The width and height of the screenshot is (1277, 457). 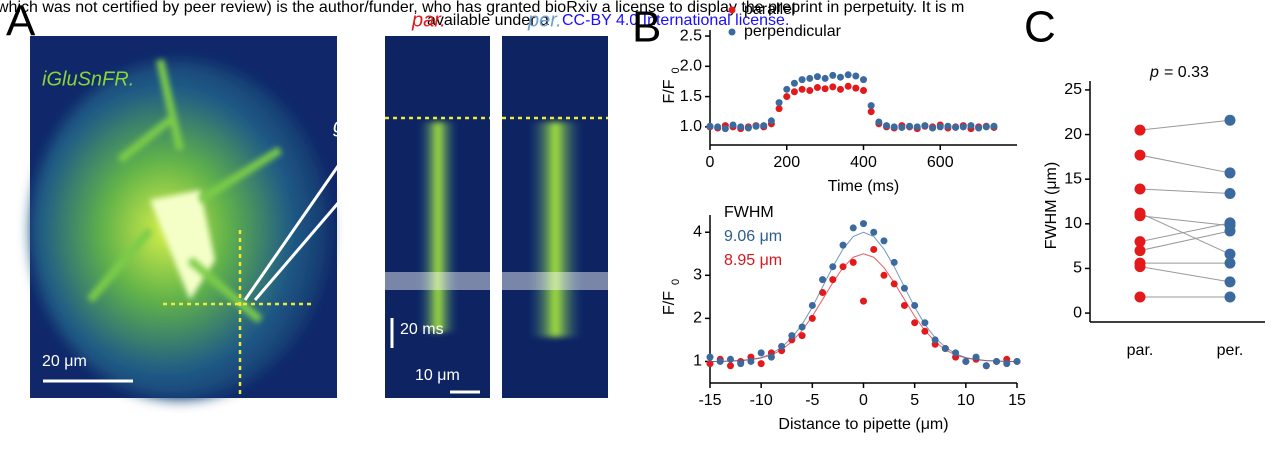 What do you see at coordinates (812, 400) in the screenshot?
I see `x-tick-label: -5` at bounding box center [812, 400].